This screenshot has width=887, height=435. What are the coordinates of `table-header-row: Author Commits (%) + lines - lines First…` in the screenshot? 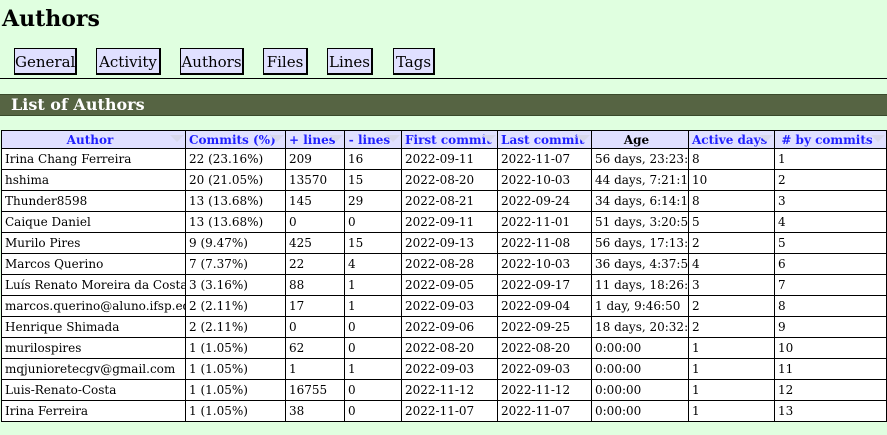 It's located at (444, 139).